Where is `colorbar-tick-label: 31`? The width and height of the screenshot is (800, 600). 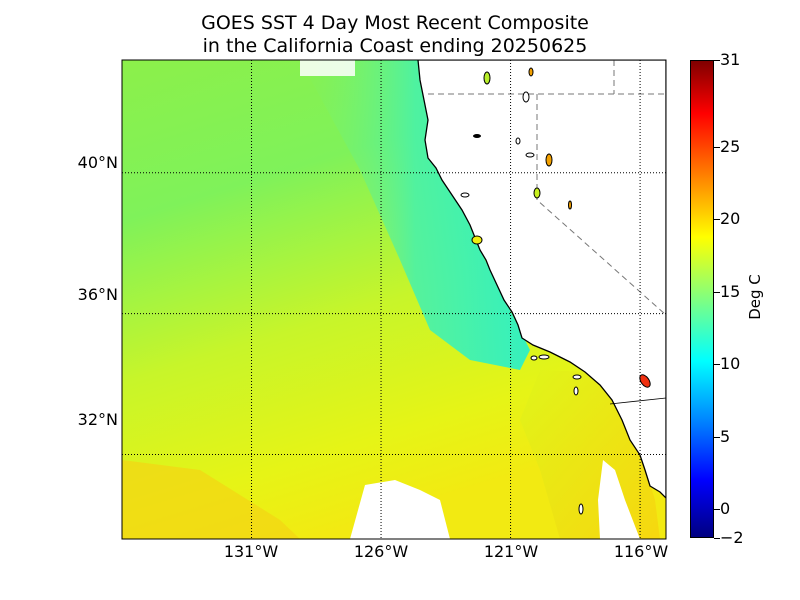 colorbar-tick-label: 31 is located at coordinates (730, 59).